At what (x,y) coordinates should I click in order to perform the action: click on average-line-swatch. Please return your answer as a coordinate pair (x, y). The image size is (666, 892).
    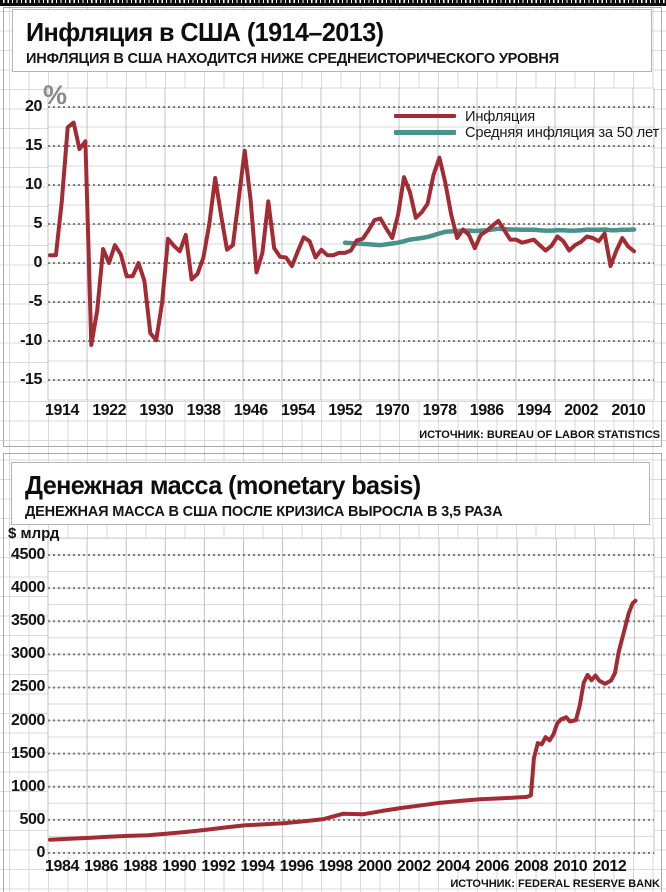
    Looking at the image, I should click on (425, 132).